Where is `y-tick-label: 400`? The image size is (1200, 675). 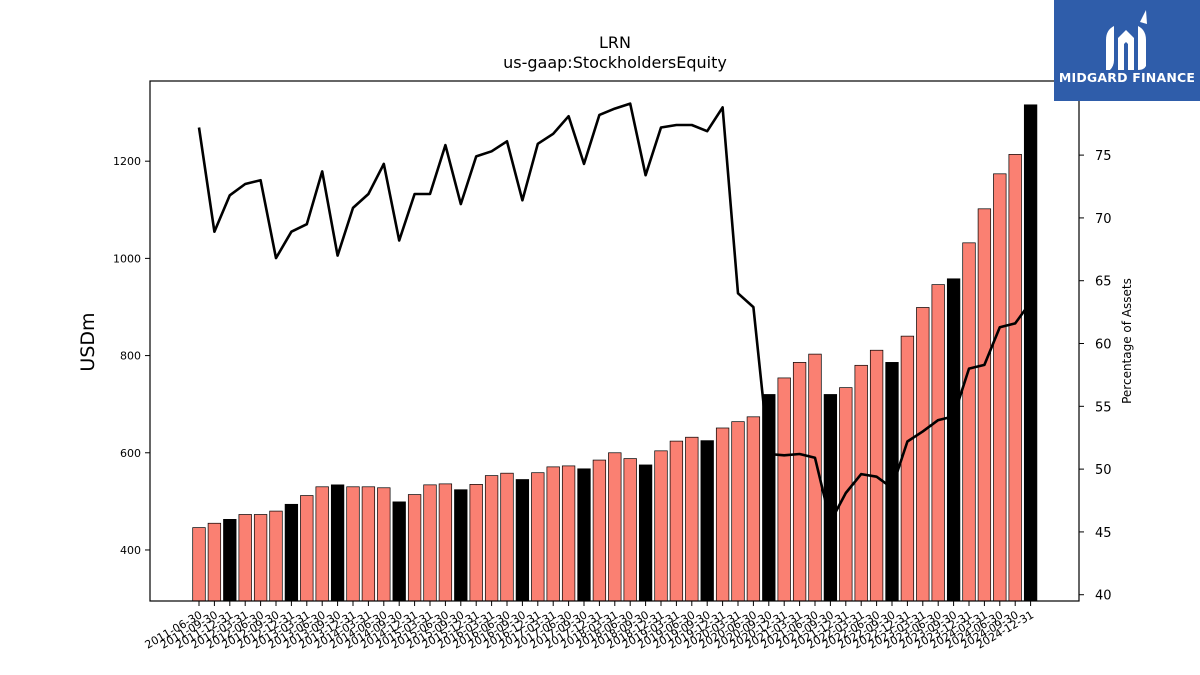 y-tick-label: 400 is located at coordinates (130, 550).